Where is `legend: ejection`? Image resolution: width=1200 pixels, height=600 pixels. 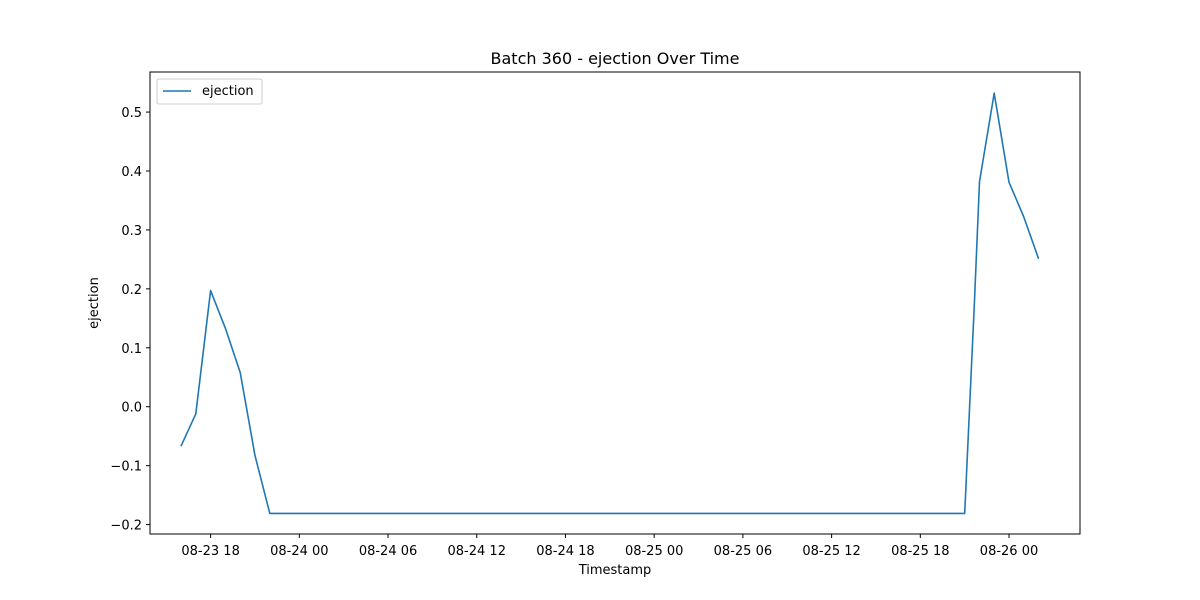
legend: ejection is located at coordinates (209, 91).